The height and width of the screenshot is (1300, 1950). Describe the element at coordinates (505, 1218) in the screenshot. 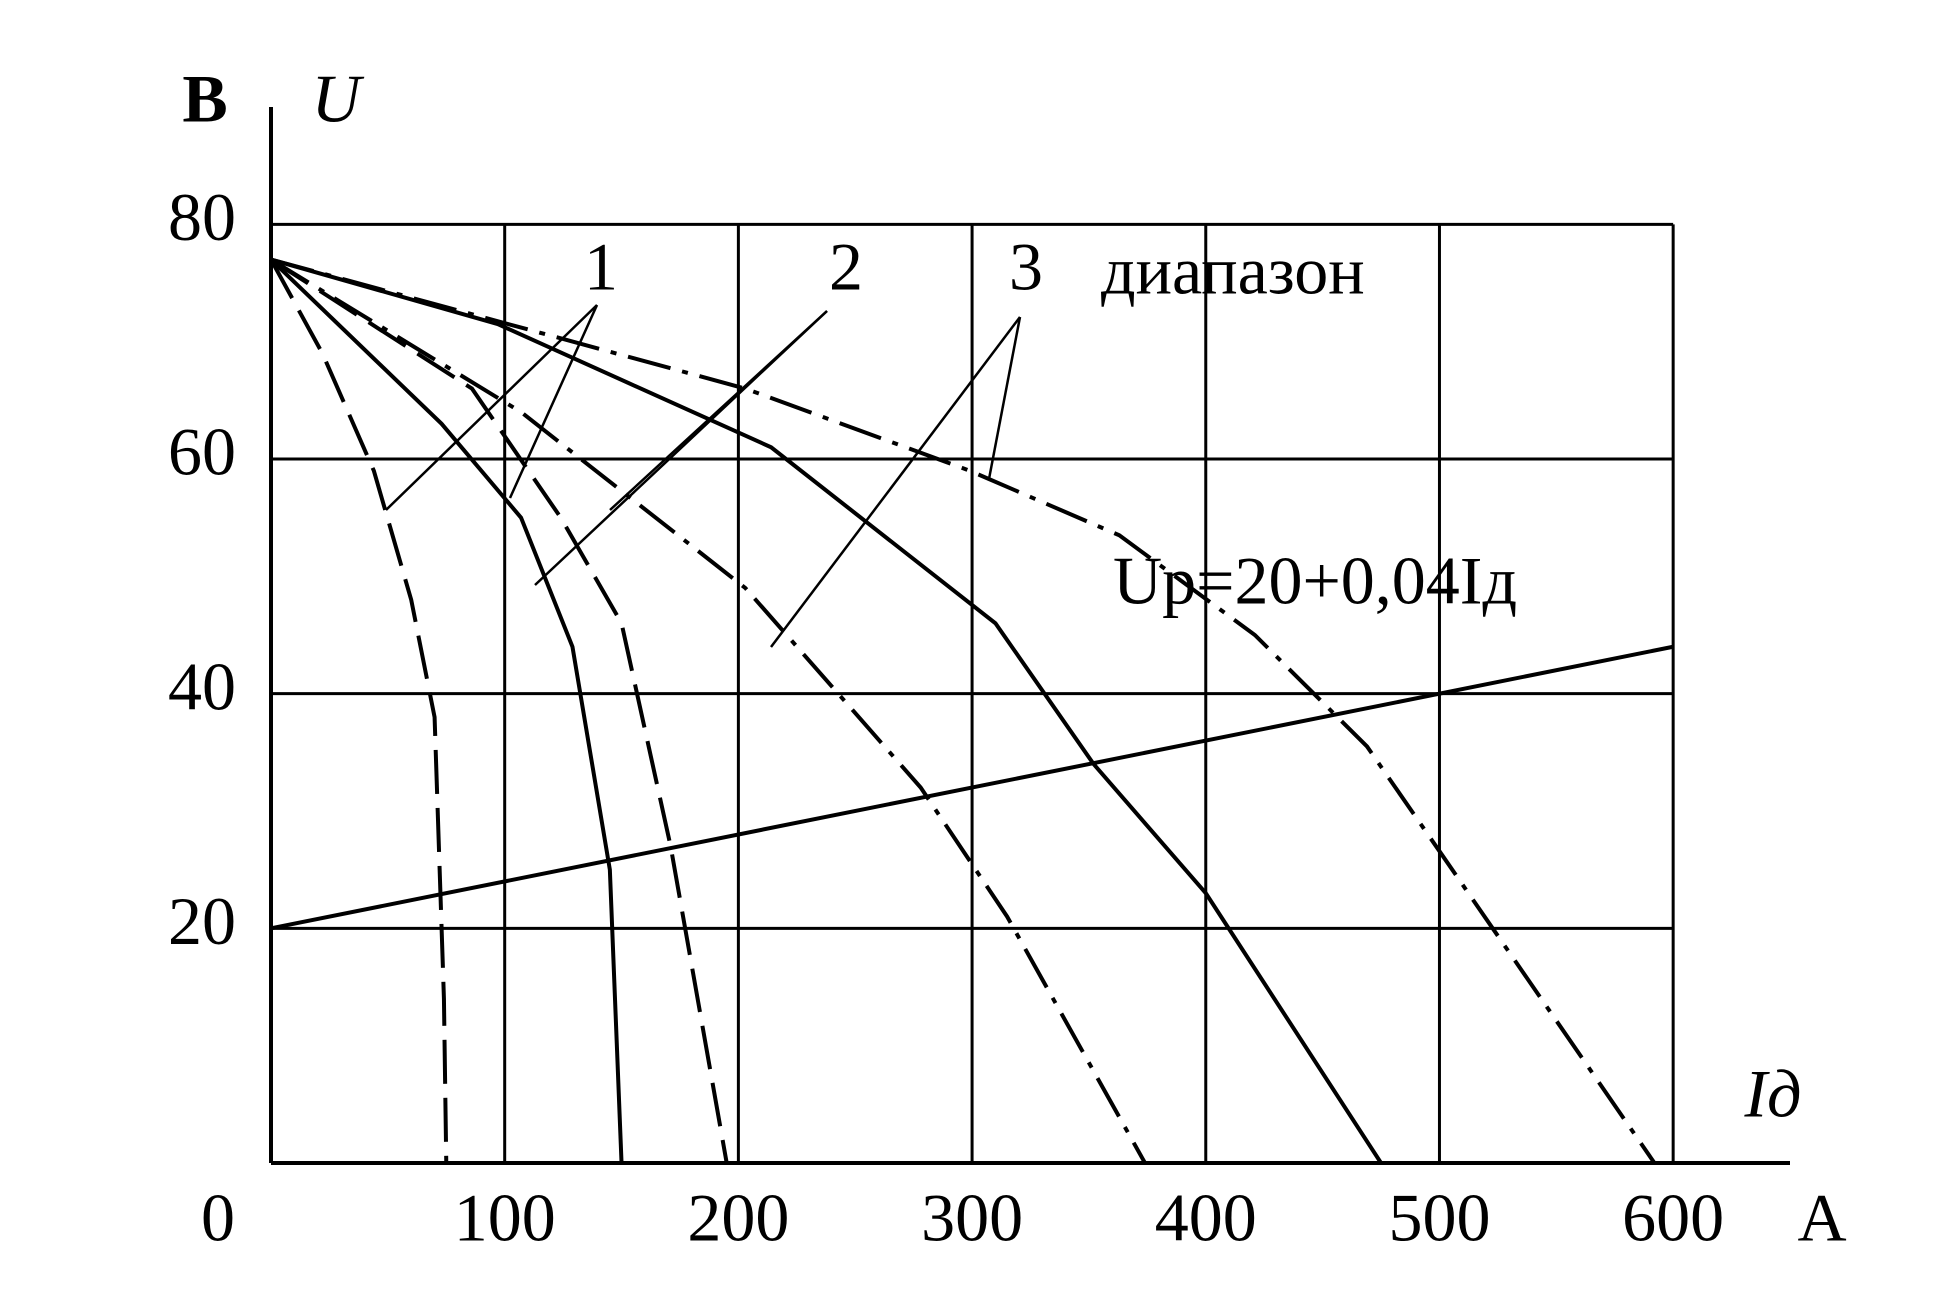

I see `x-tick-label: 100` at that location.